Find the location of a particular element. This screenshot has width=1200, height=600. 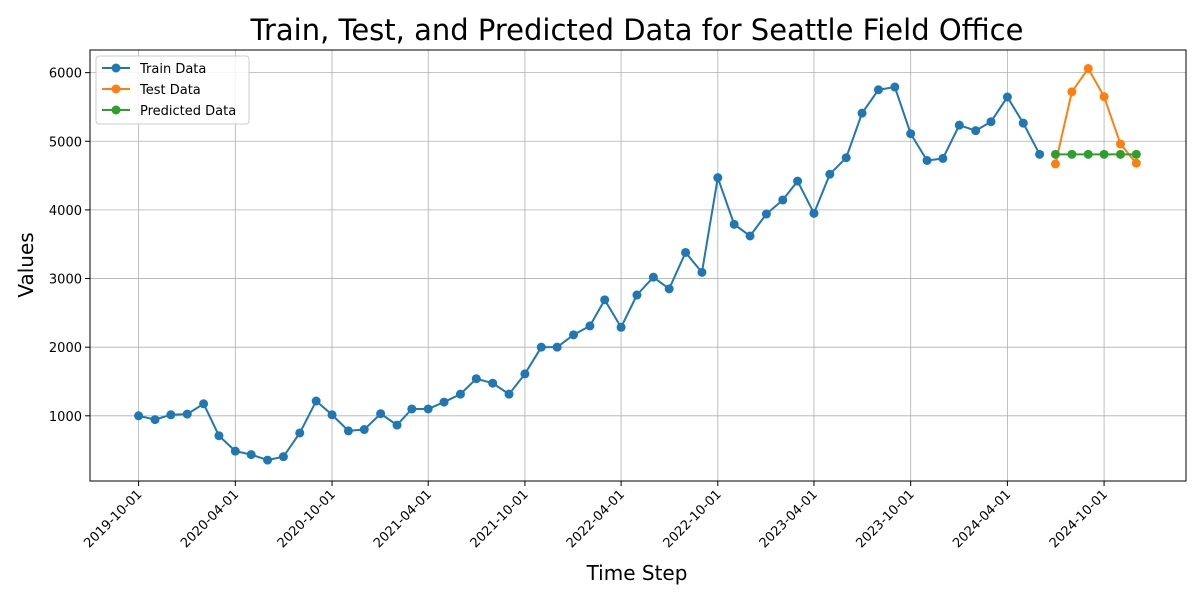

y-tick-label: 1000 is located at coordinates (65, 417).